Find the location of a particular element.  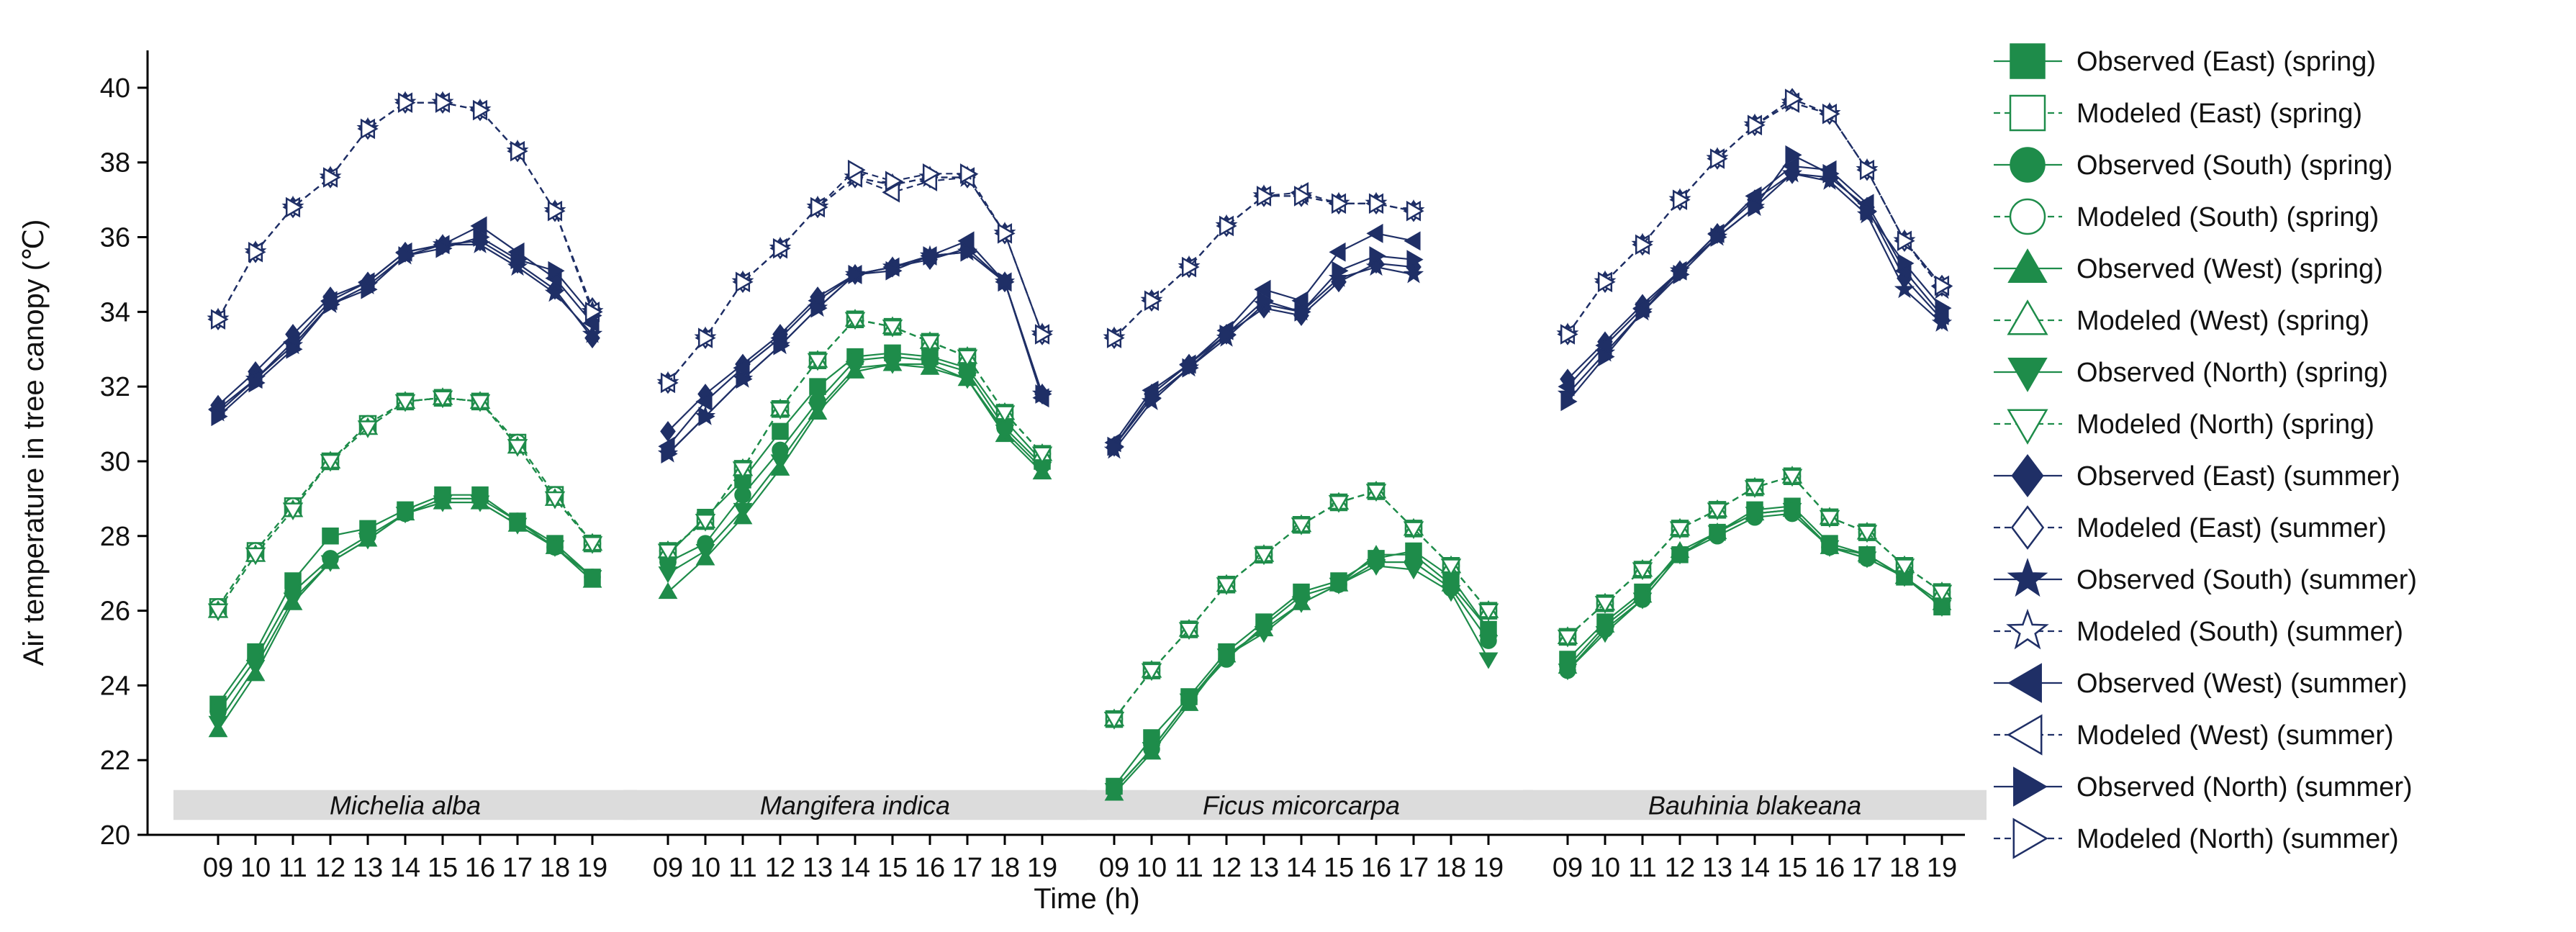

legend-item: Observed (South) (spring) is located at coordinates (2193, 165).